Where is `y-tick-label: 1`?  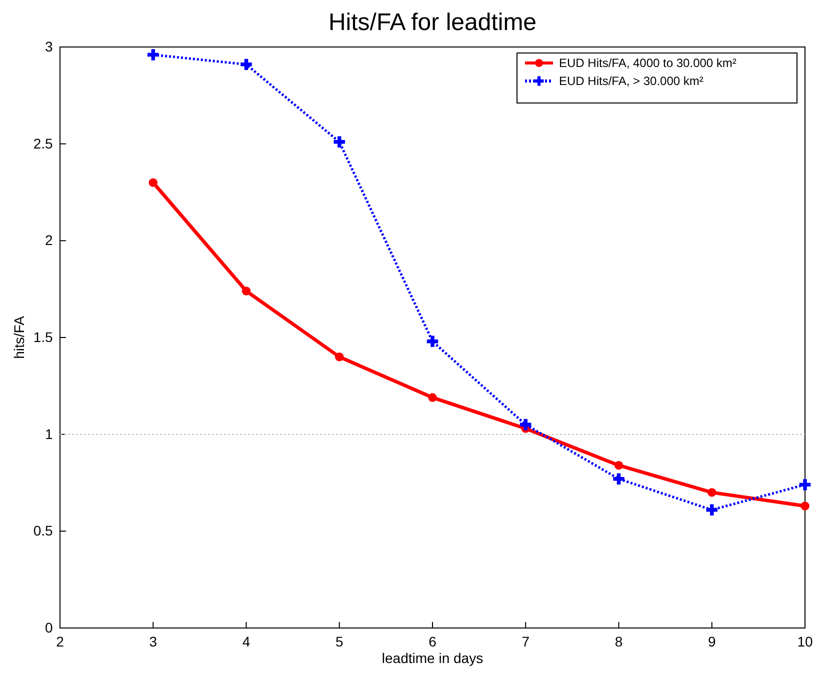 y-tick-label: 1 is located at coordinates (49, 434).